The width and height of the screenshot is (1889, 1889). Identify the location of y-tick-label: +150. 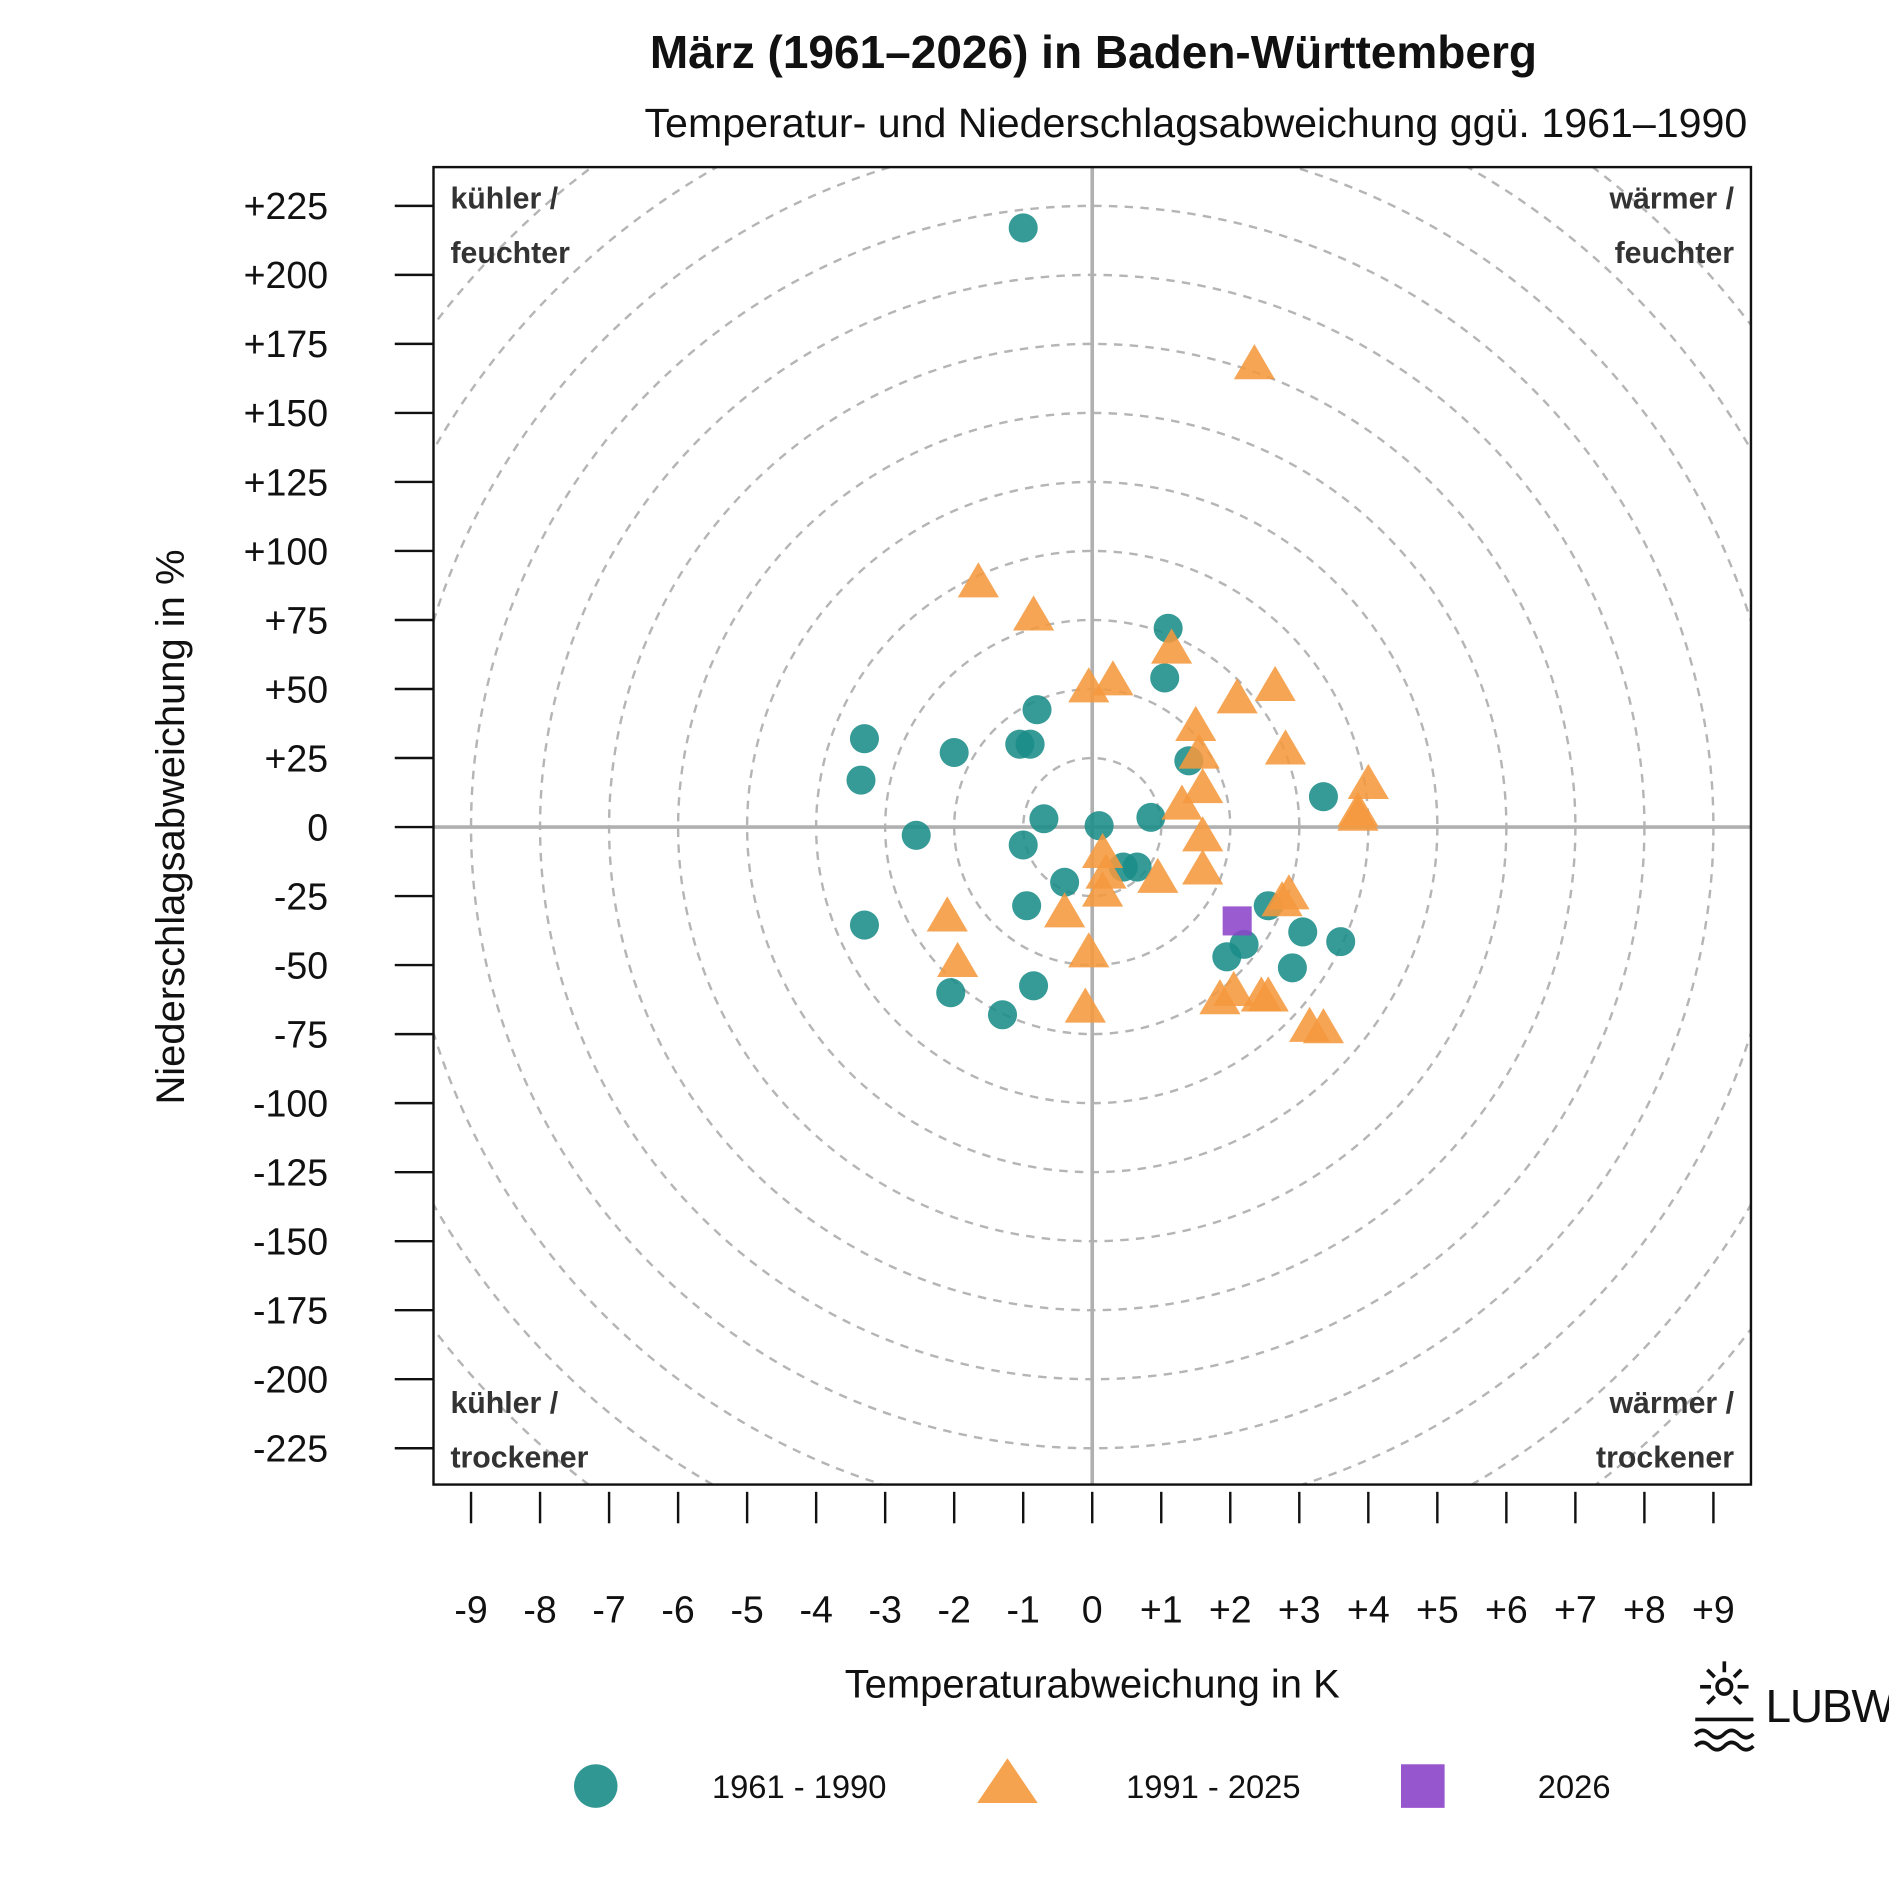
(286, 413).